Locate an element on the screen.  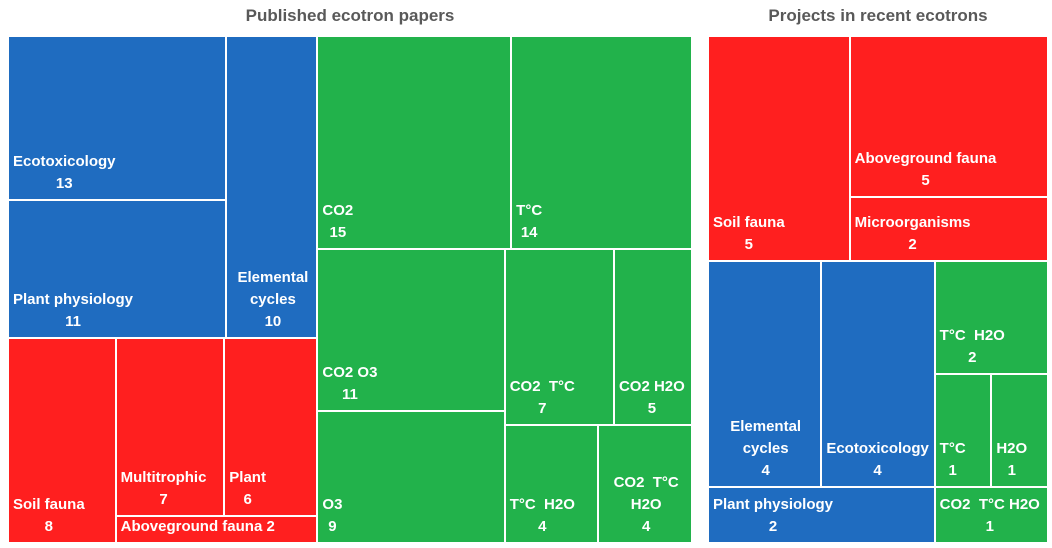
cell-name: Multitrophic is located at coordinates (163, 477).